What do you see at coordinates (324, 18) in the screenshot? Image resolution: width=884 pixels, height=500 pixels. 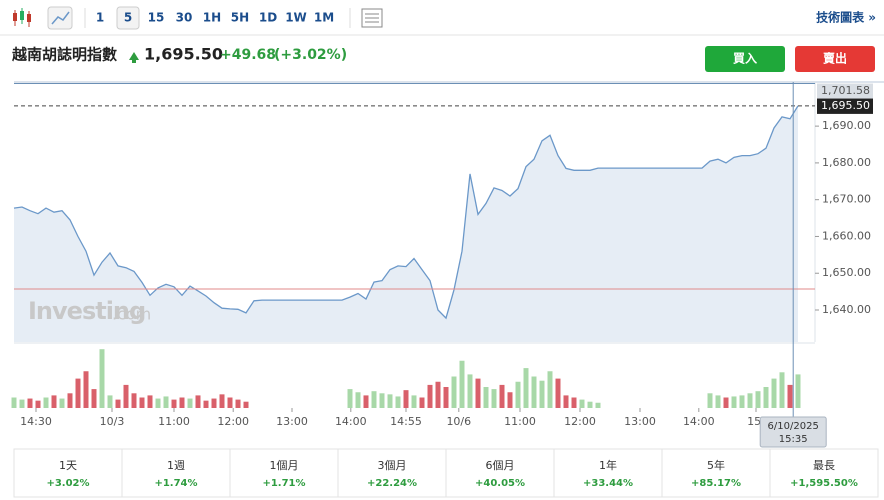 I see `period: 1M` at bounding box center [324, 18].